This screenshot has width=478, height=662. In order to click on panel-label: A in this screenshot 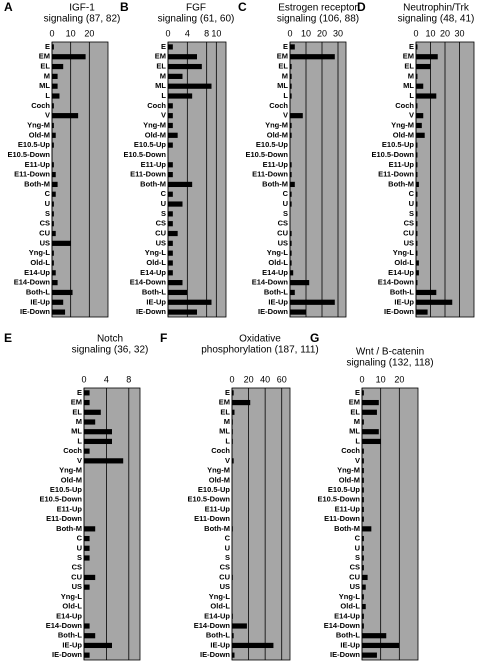, I will do `click(8, 7)`.